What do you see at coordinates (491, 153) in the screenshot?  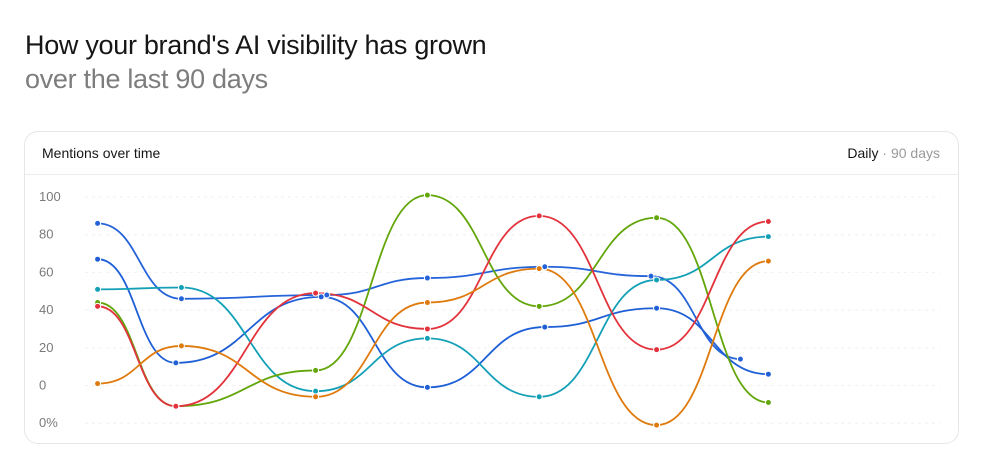 I see `card-header: Mentions over time Daily · 90 days` at bounding box center [491, 153].